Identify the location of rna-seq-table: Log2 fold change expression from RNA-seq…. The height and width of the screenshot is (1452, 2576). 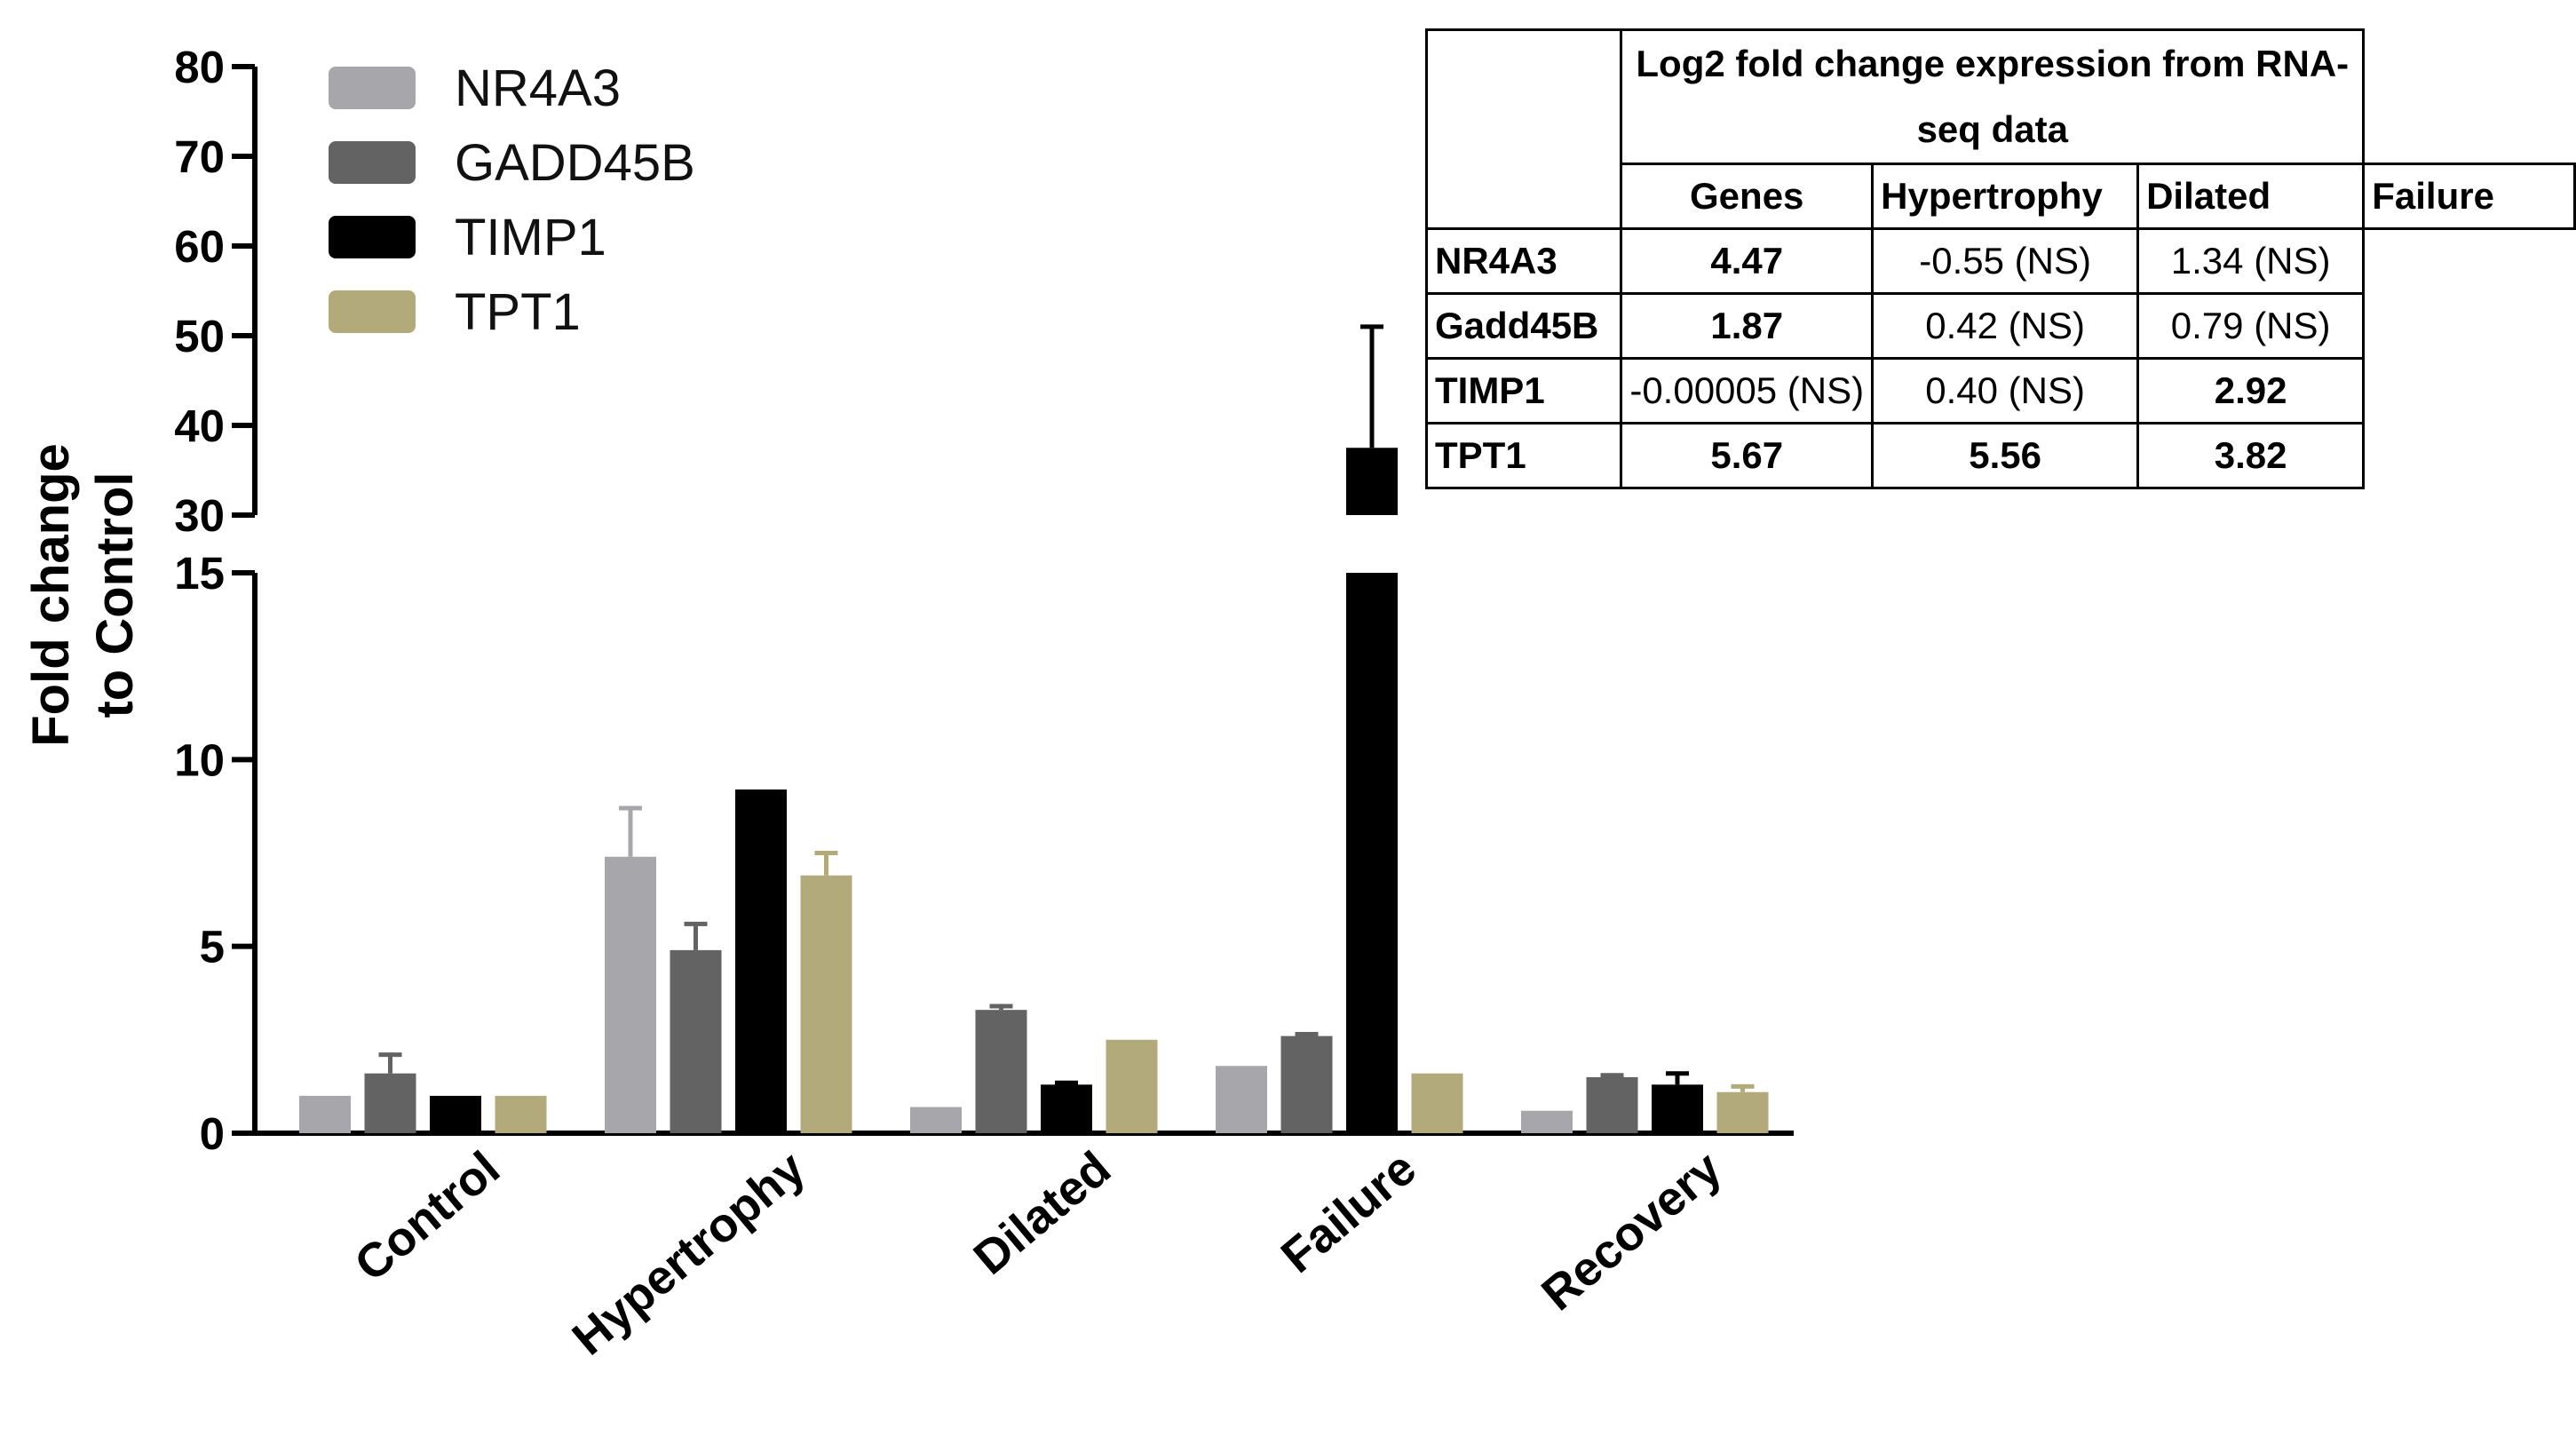
(2000, 258).